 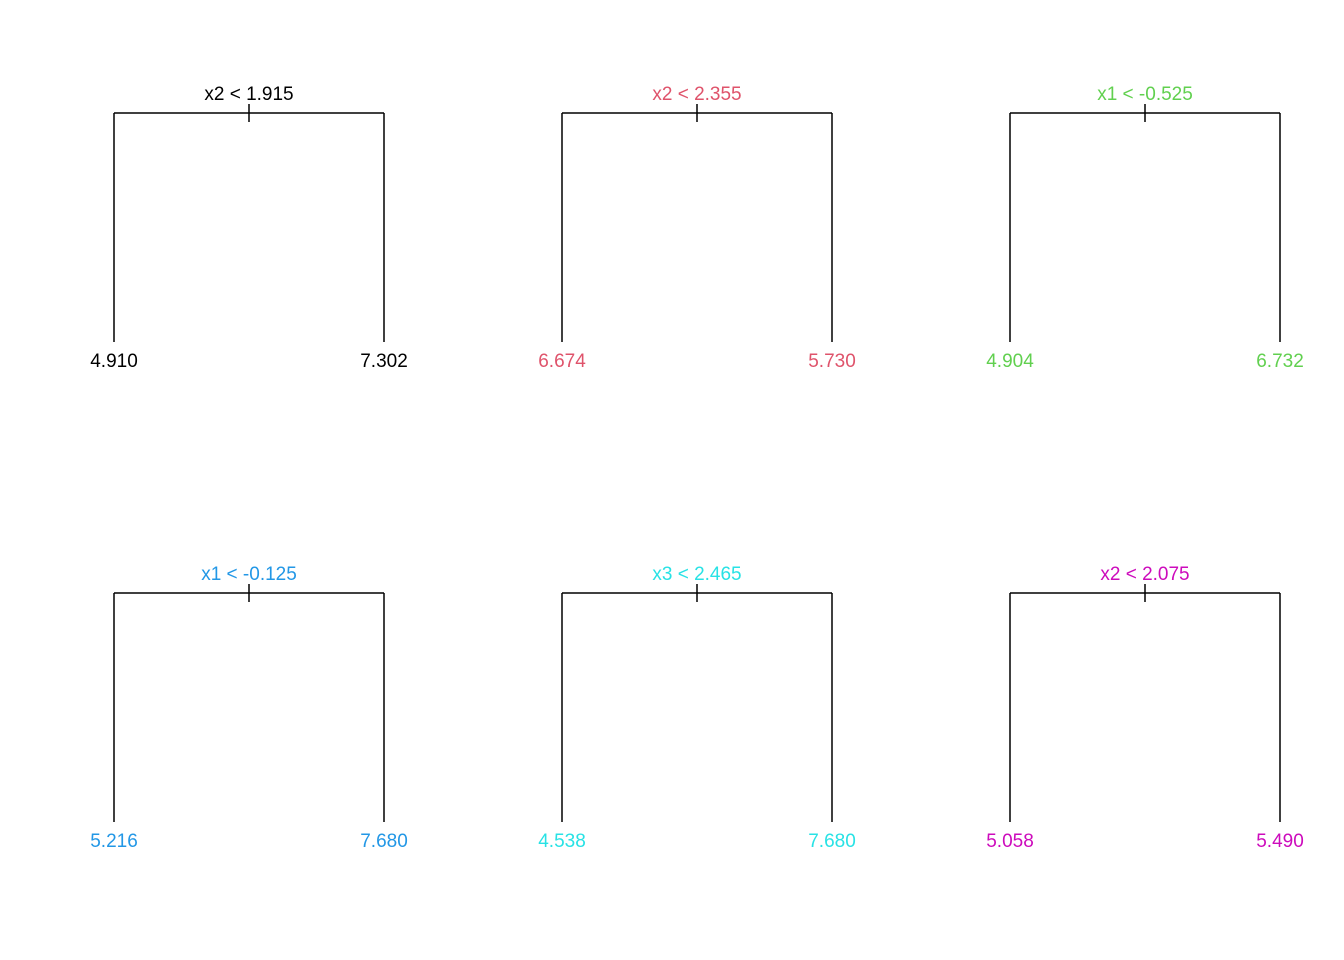 I want to click on split-label: x2 < 2.355, so click(x=696, y=94).